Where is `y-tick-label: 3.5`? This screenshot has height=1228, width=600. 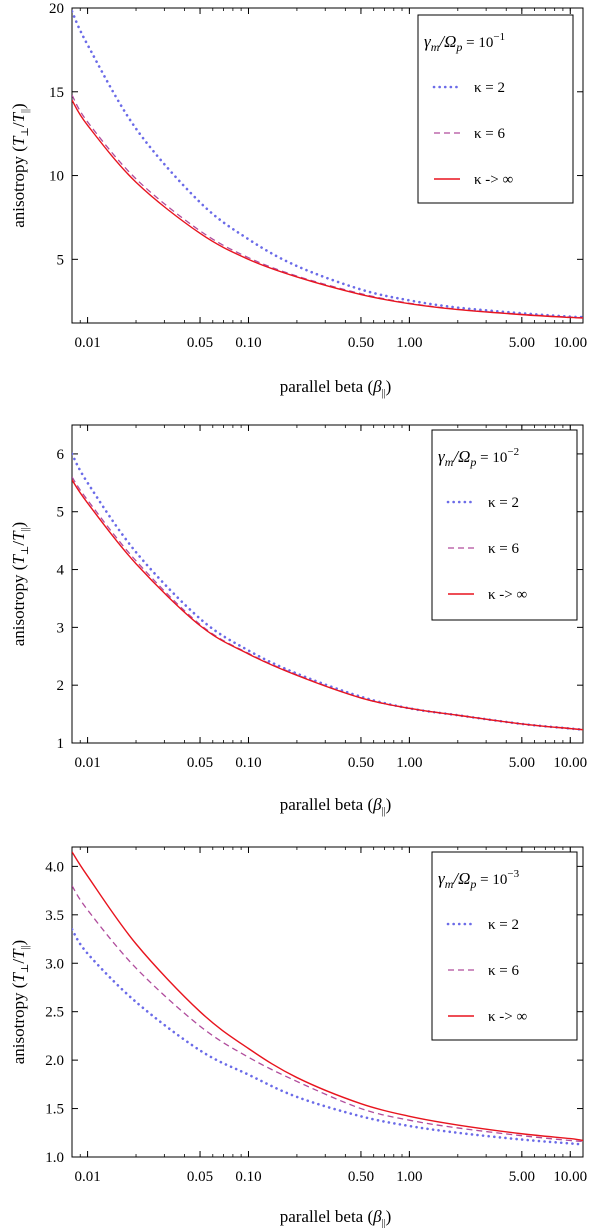
y-tick-label: 3.5 is located at coordinates (54, 916).